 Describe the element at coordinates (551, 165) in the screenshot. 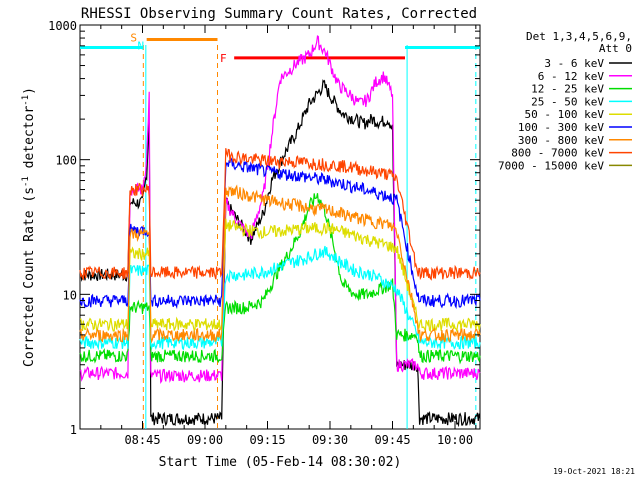

I see `legend-label-8: 7000 - 15000 keV` at that location.